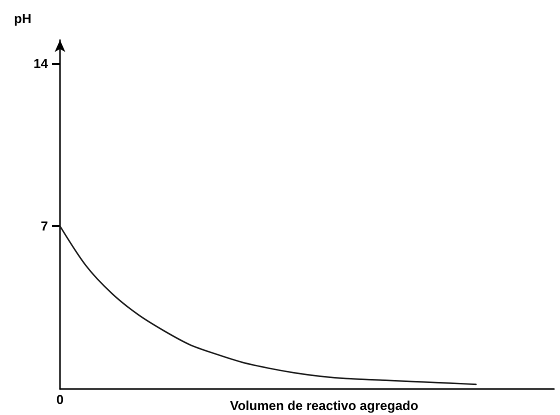  I want to click on x-tick-label: 0, so click(60, 399).